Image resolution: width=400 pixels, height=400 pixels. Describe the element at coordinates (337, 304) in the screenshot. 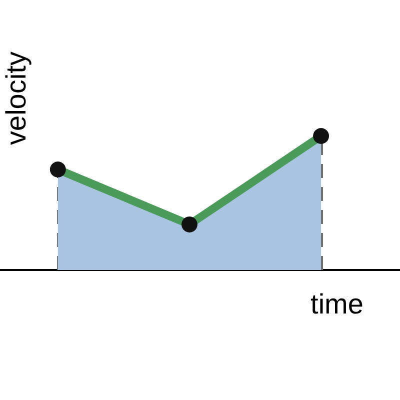

I see `x-axis-title: time` at that location.